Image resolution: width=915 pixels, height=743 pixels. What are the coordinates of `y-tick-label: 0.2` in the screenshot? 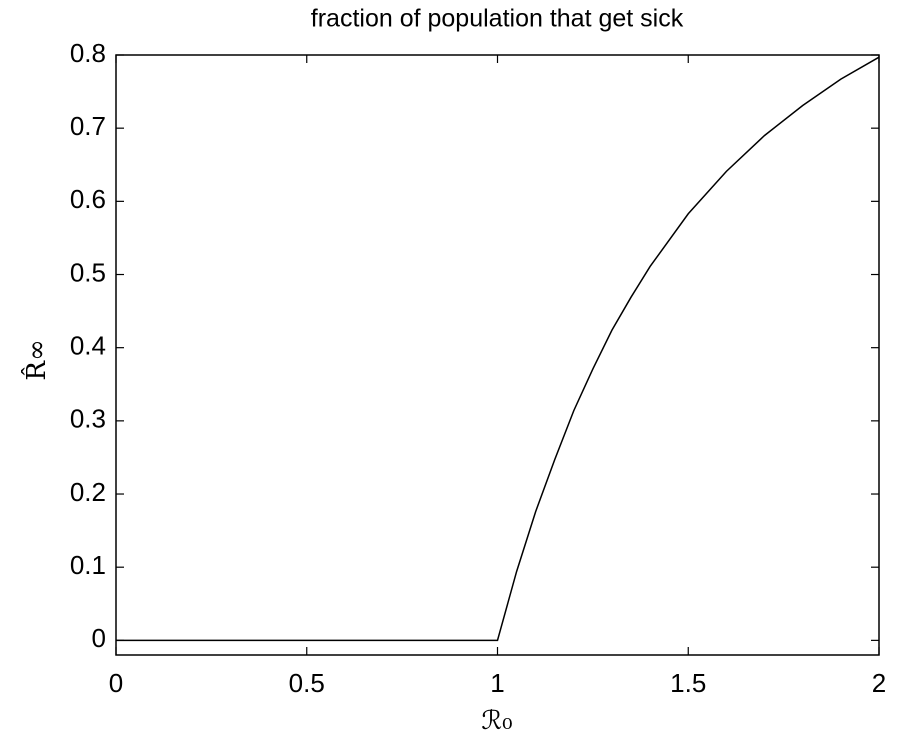 It's located at (88, 492).